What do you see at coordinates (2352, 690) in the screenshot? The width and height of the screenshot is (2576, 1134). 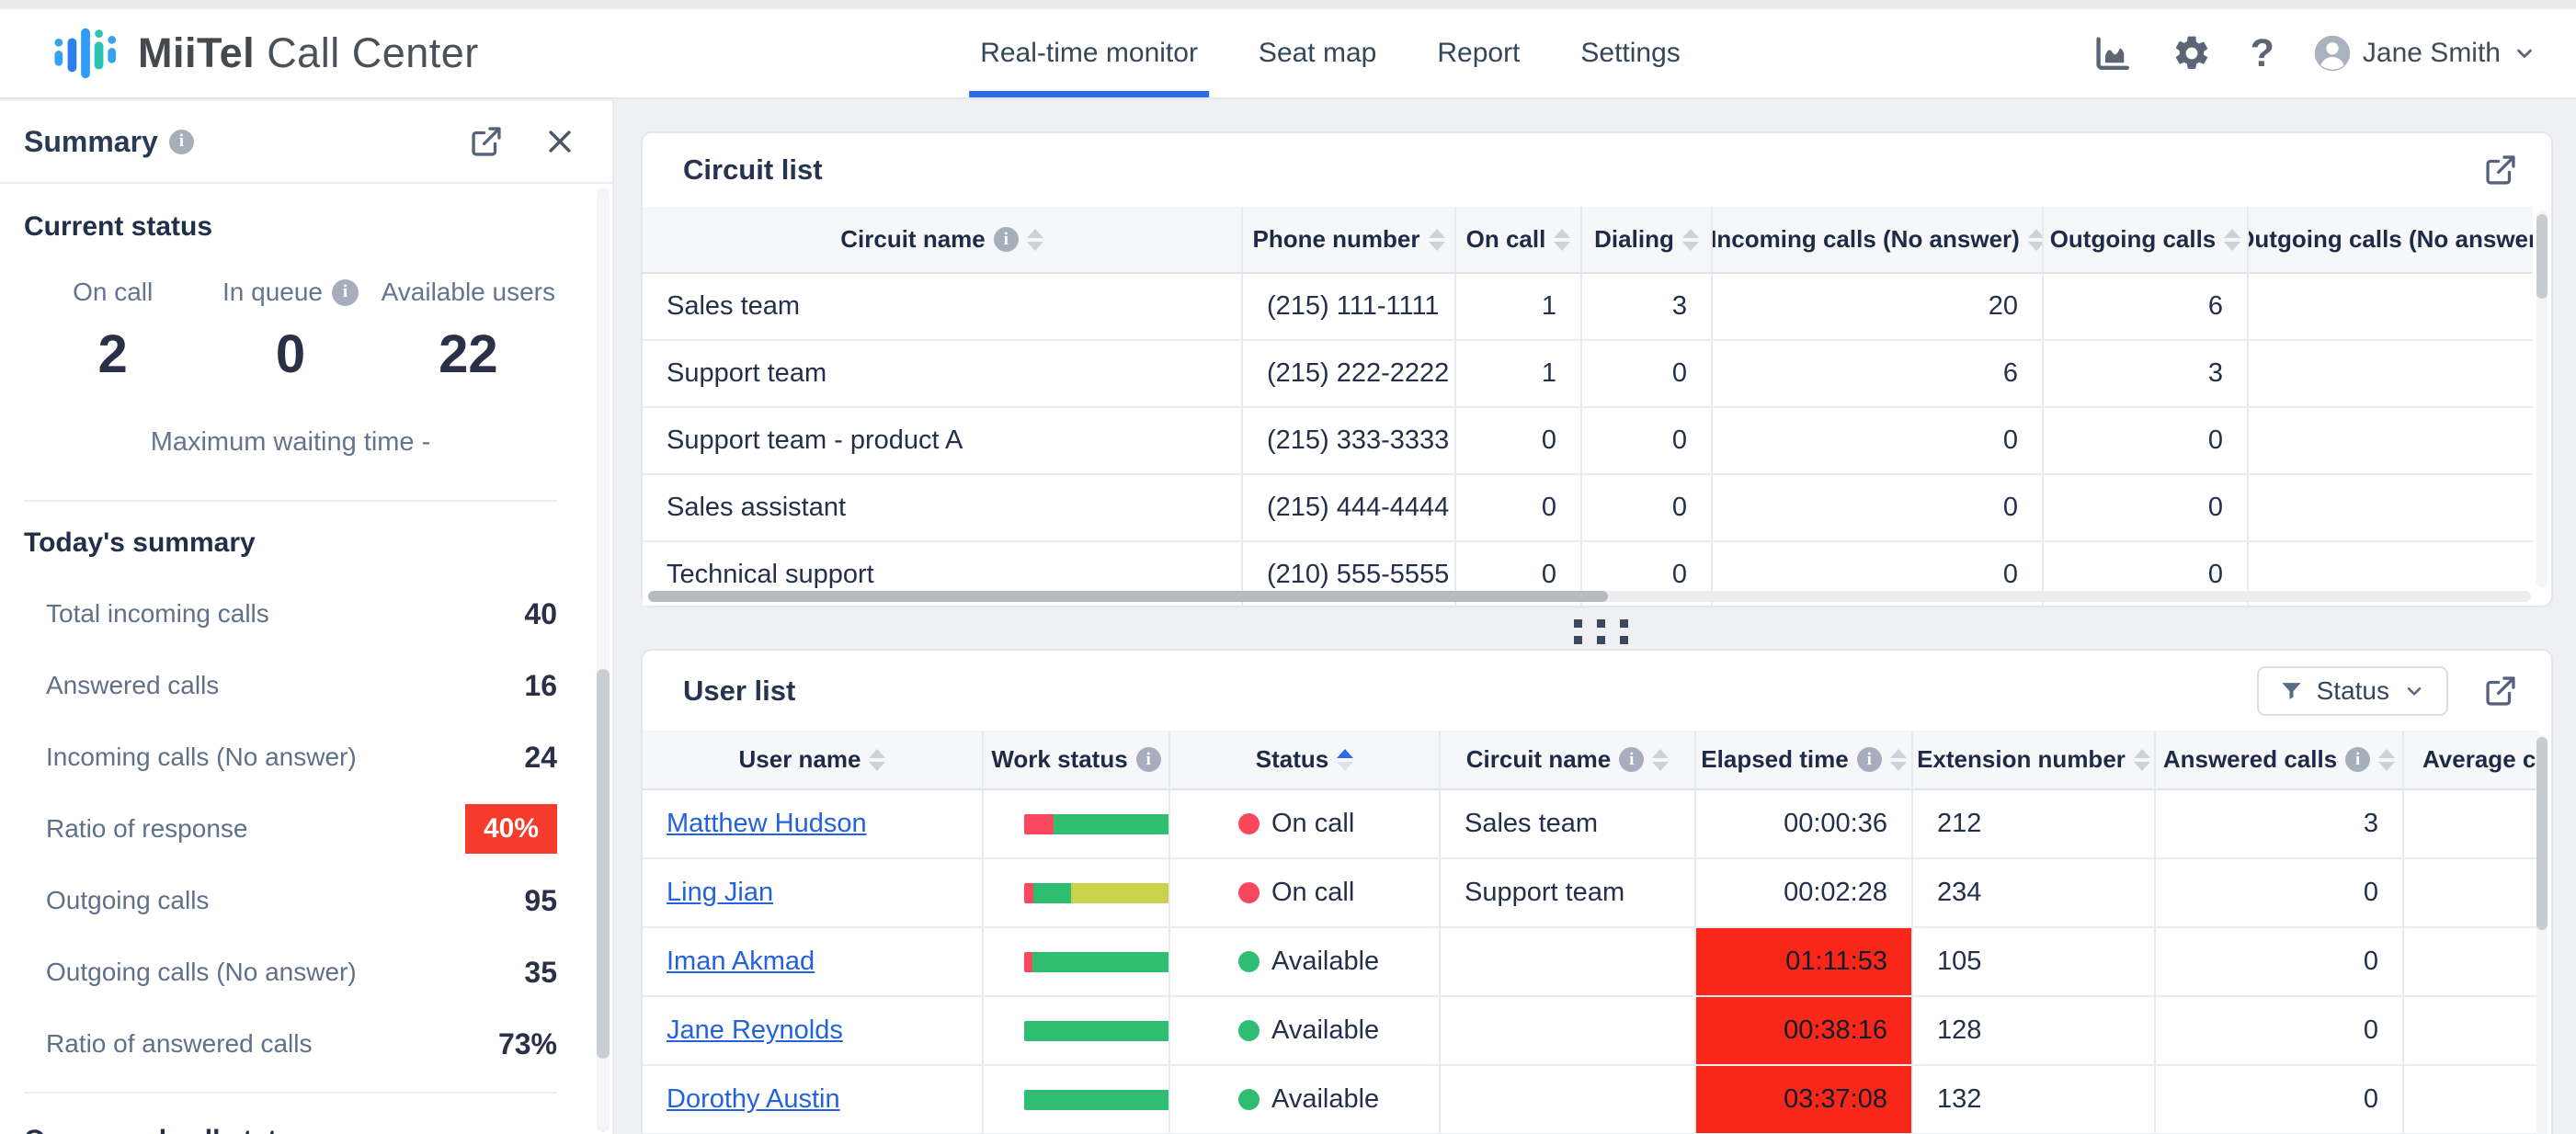 I see `status-filter-button: Status` at bounding box center [2352, 690].